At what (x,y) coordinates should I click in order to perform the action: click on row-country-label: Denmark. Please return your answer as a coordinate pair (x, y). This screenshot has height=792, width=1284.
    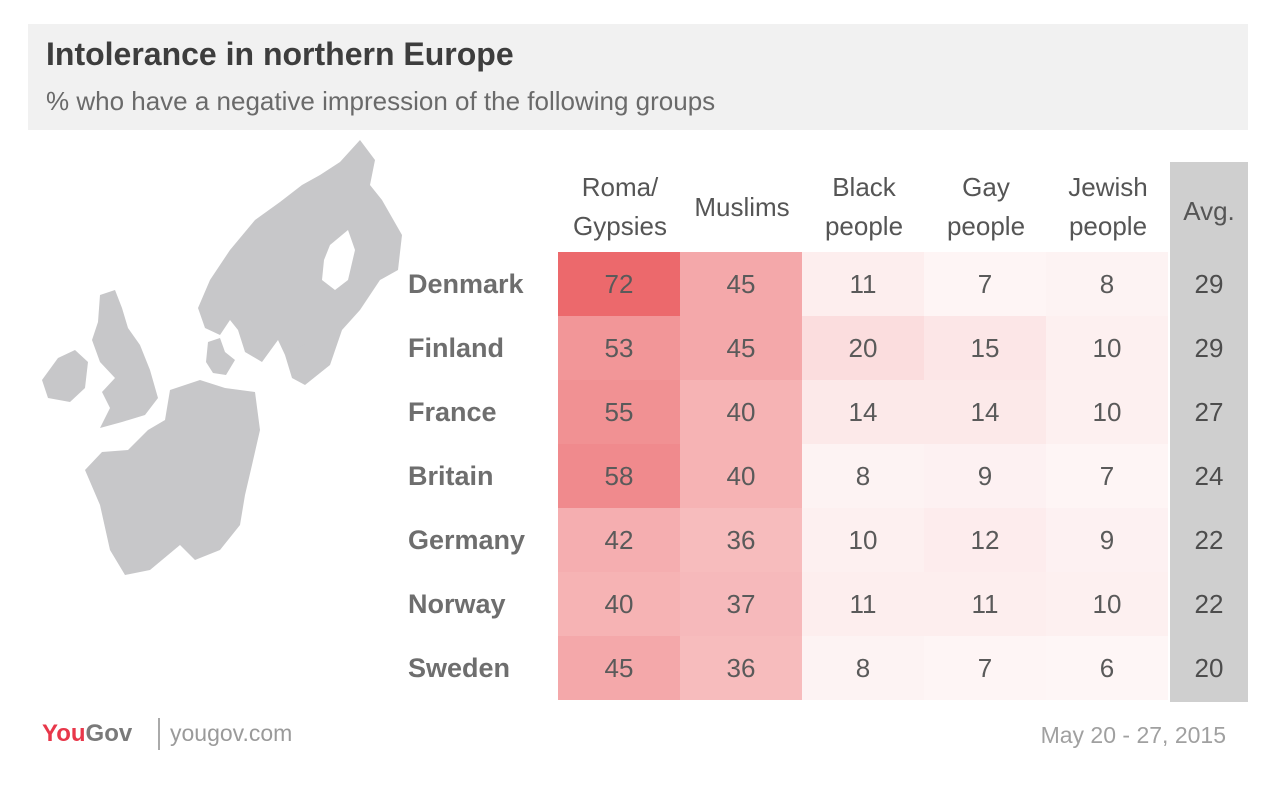
    Looking at the image, I should click on (466, 284).